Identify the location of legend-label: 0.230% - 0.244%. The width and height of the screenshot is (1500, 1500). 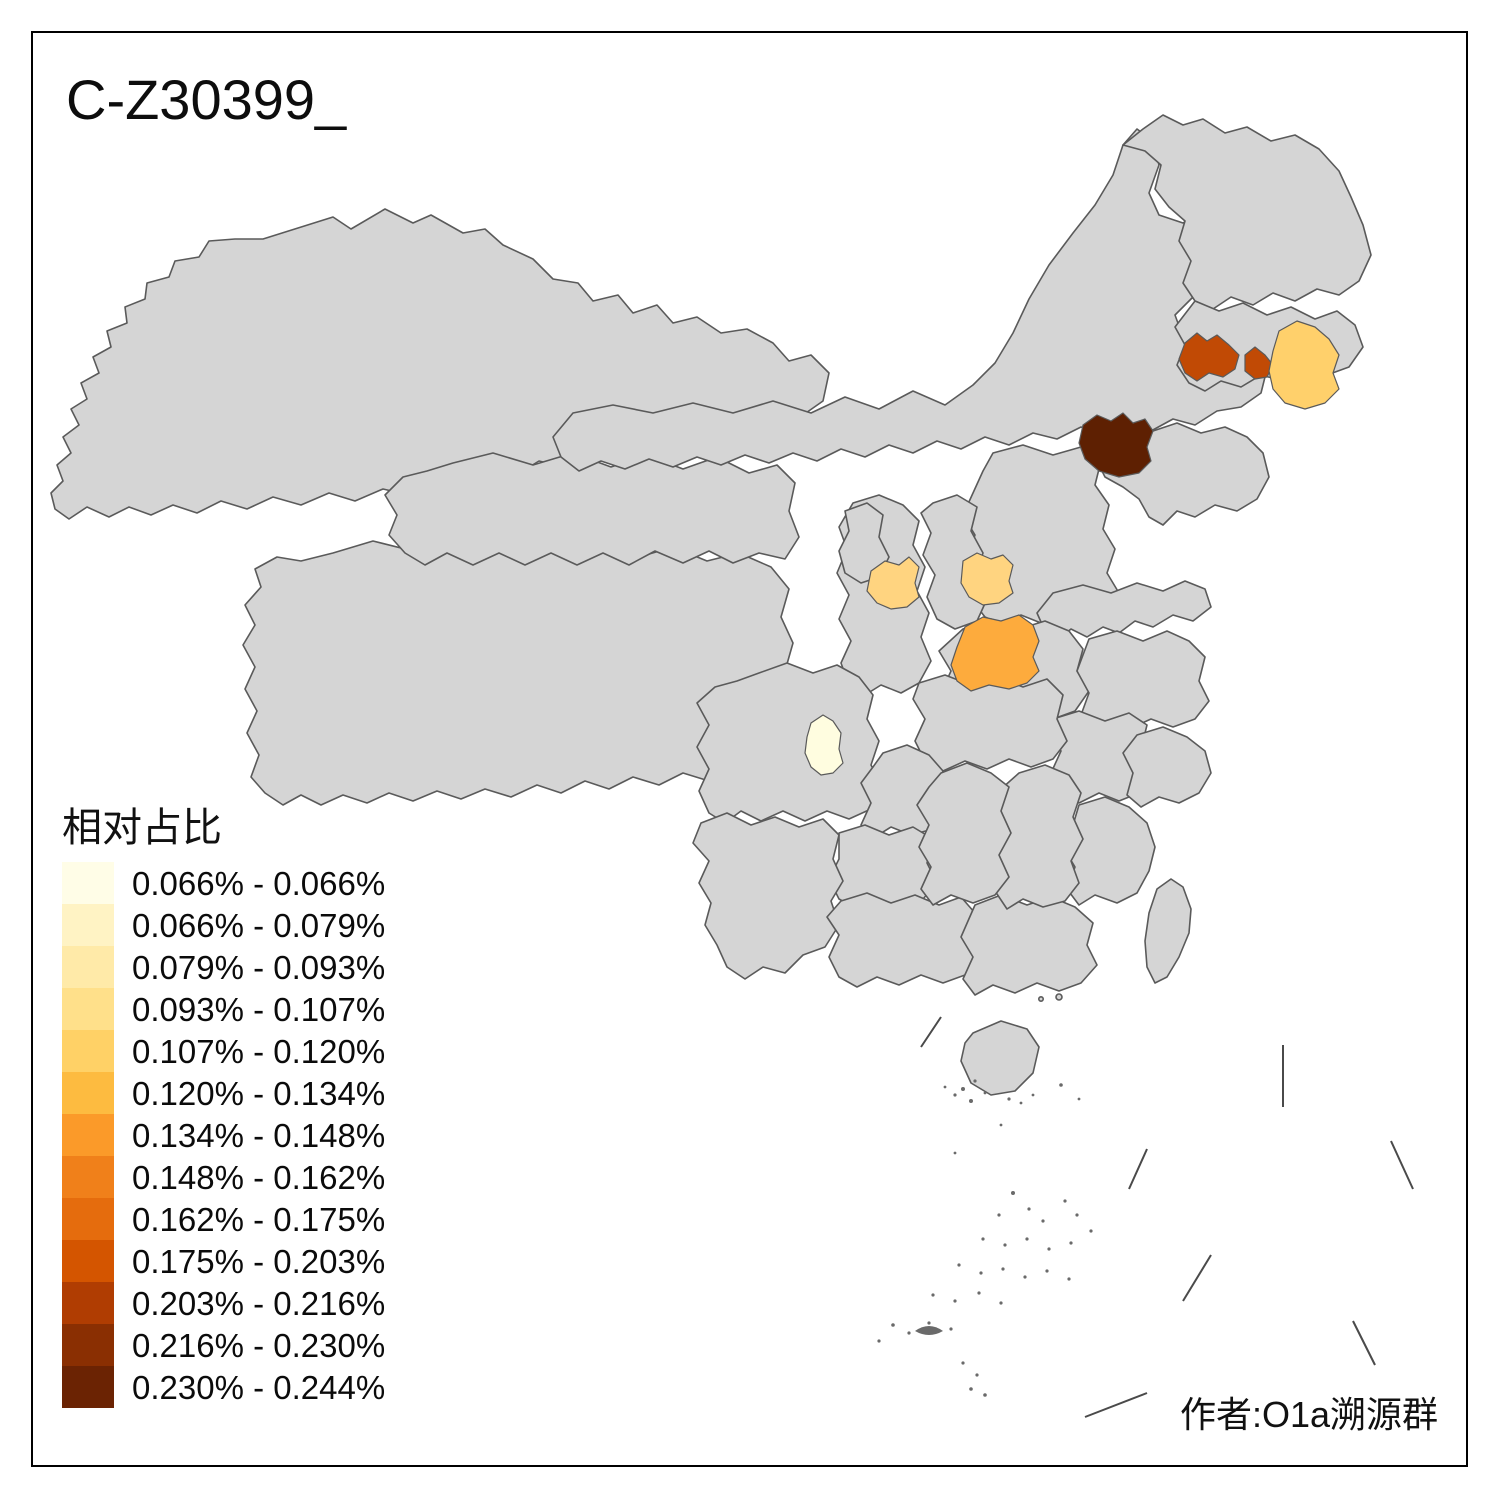
(259, 1387).